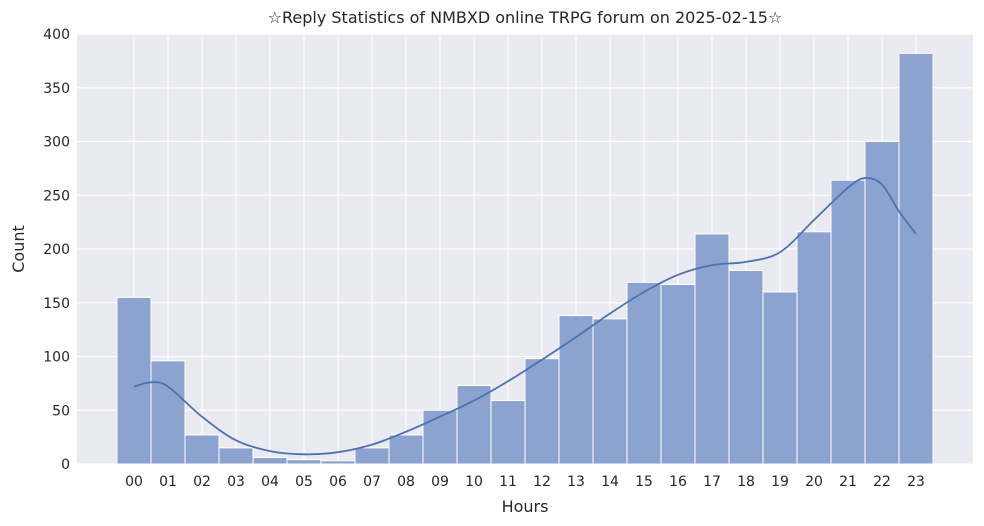 This screenshot has width=984, height=526. I want to click on x-tick-label: 23, so click(916, 482).